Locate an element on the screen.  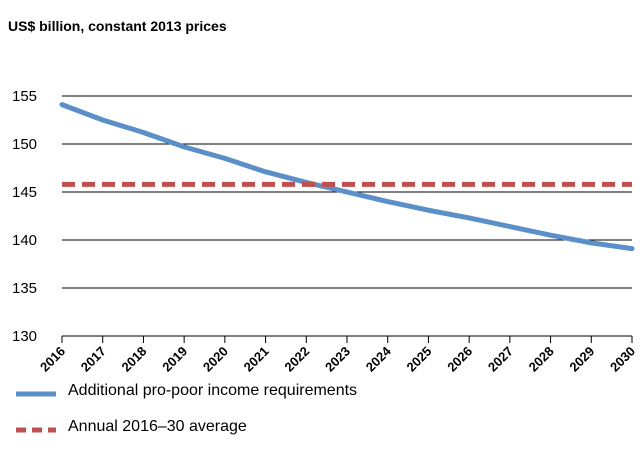
y-tick-label: 140 is located at coordinates (24, 240).